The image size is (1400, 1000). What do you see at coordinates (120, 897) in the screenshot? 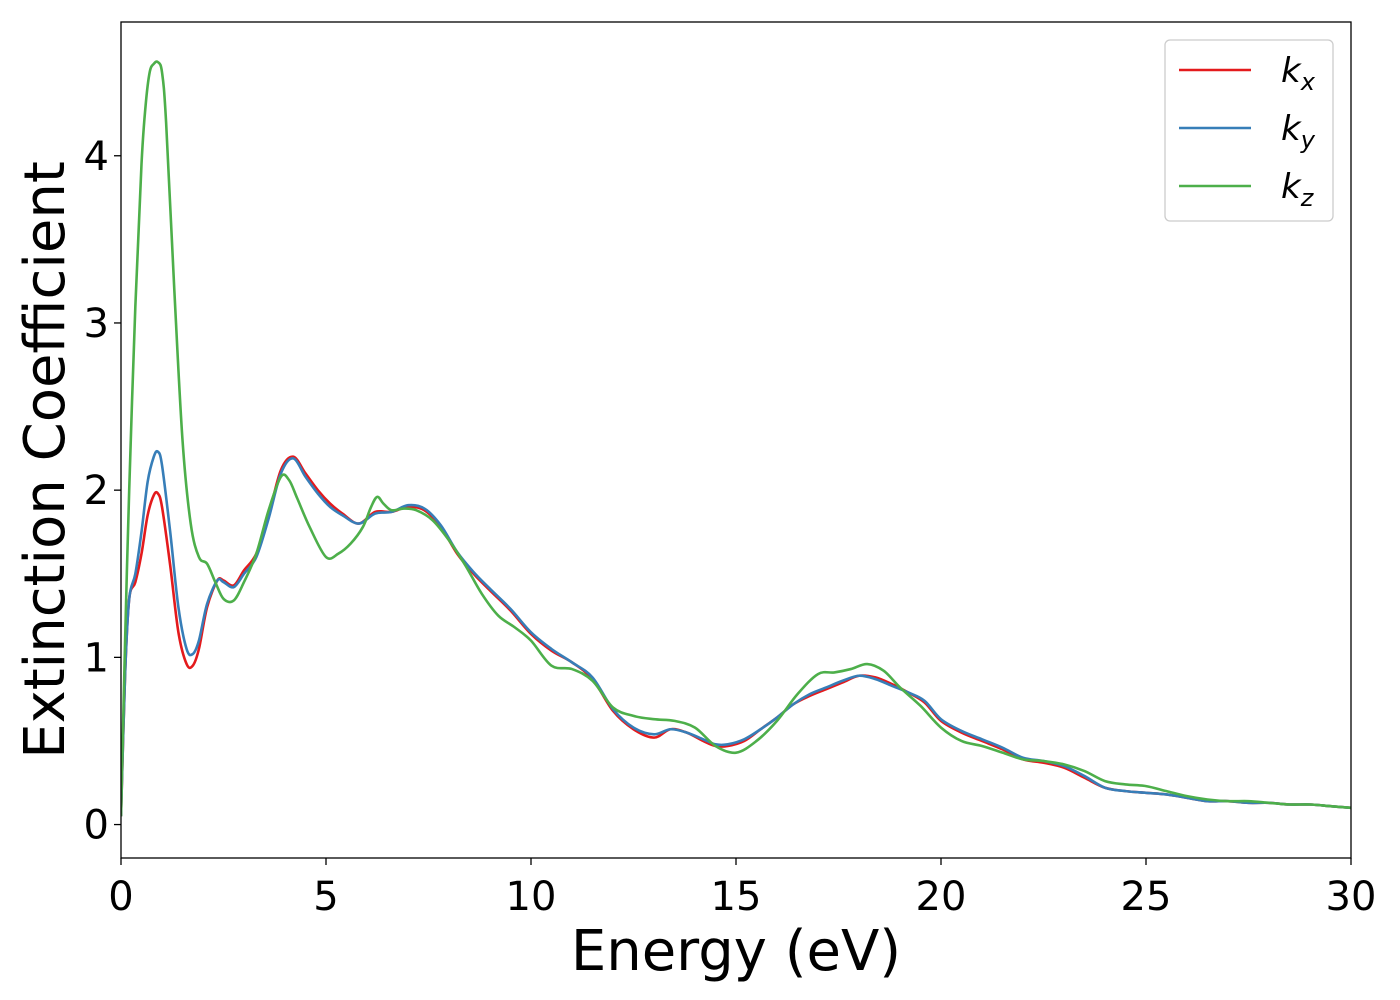
I see `x-tick-label: 0` at bounding box center [120, 897].